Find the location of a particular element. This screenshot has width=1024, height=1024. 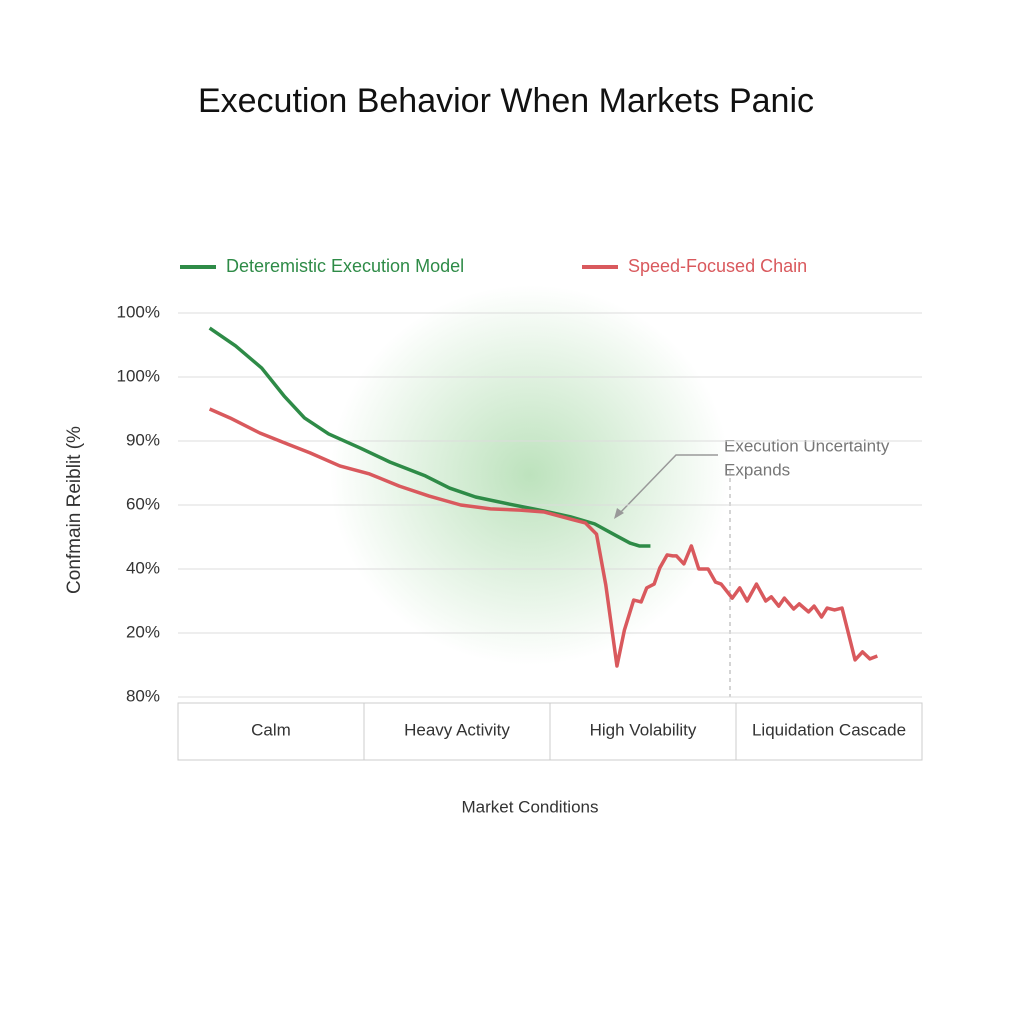

y-tick-label: 80% is located at coordinates (143, 695).